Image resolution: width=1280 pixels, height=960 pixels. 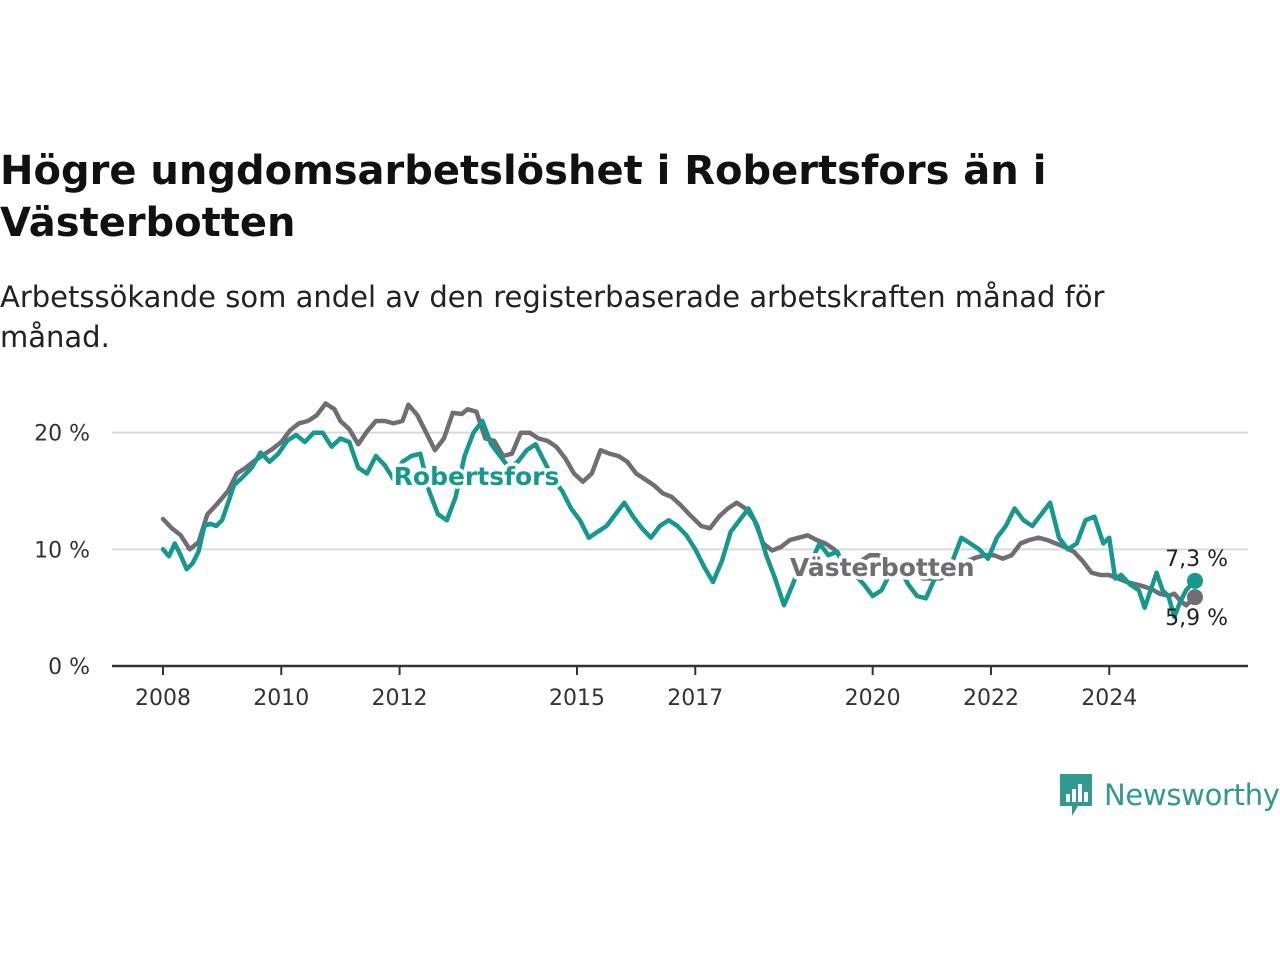 What do you see at coordinates (62, 434) in the screenshot?
I see `y-tick-label: 20 %` at bounding box center [62, 434].